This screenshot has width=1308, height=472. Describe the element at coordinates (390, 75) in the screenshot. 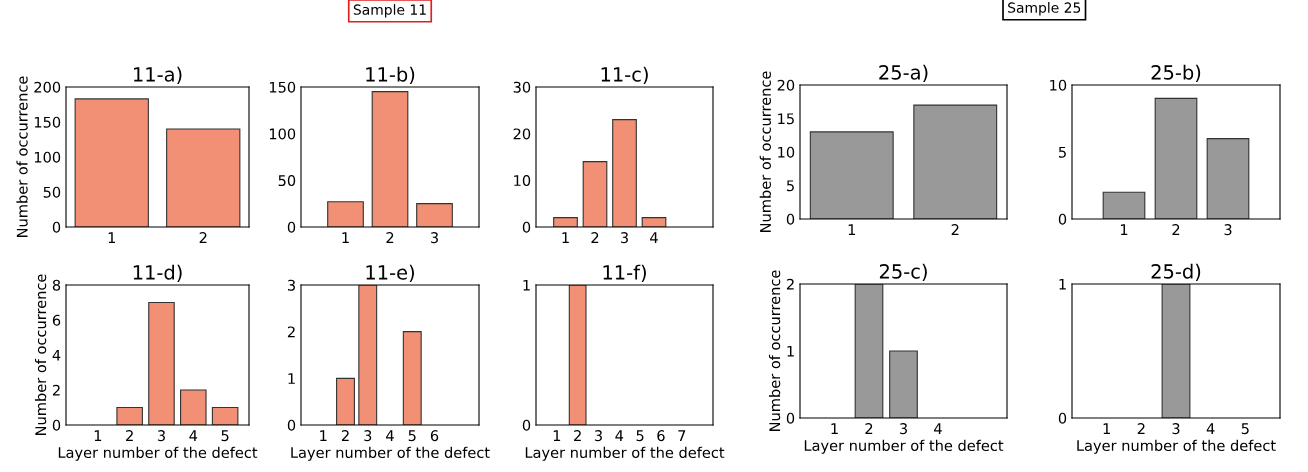

I see `chart-title: 11-b)` at that location.